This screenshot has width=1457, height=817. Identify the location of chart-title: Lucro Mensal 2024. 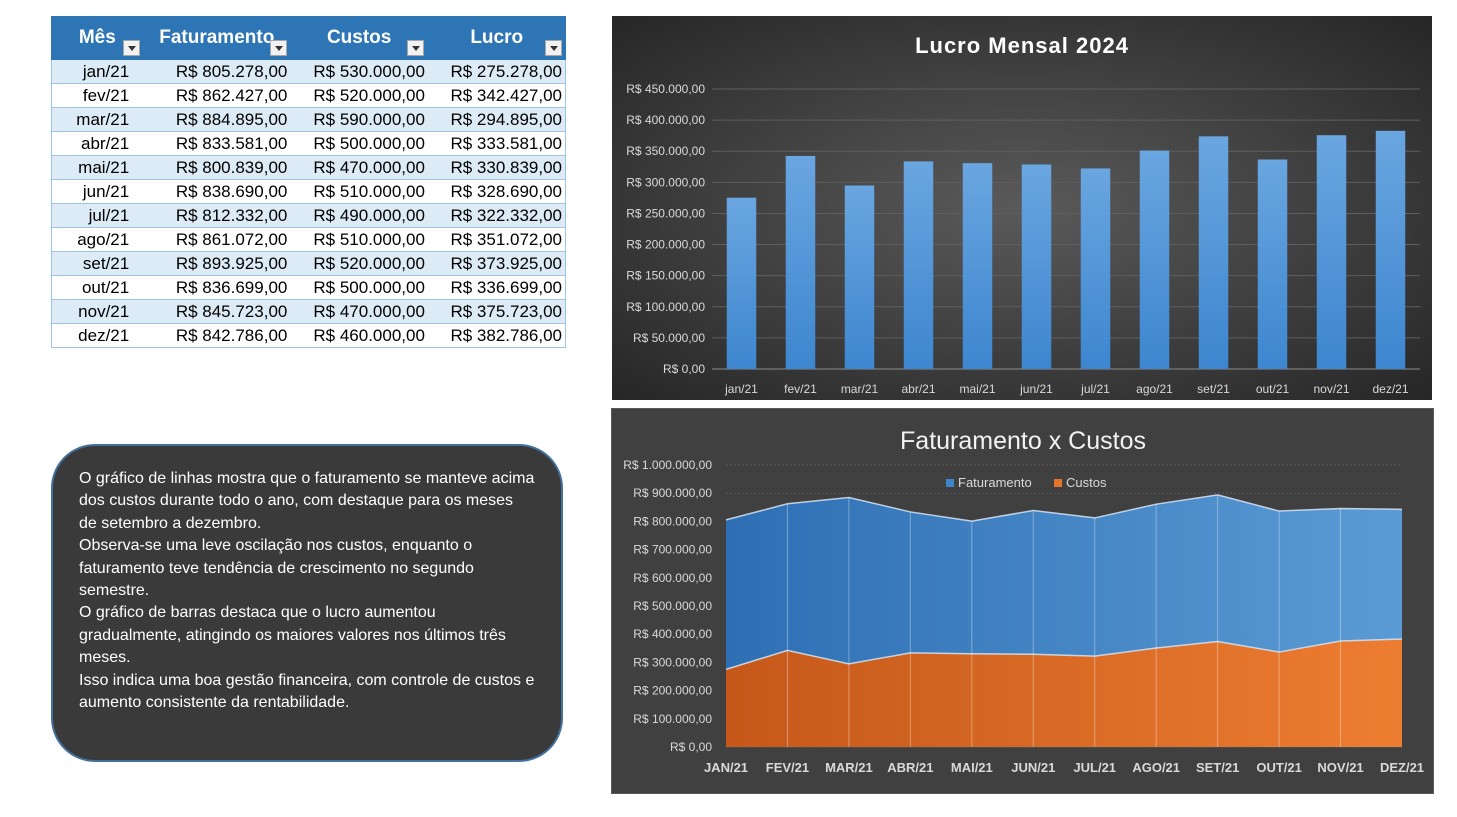
(1022, 45).